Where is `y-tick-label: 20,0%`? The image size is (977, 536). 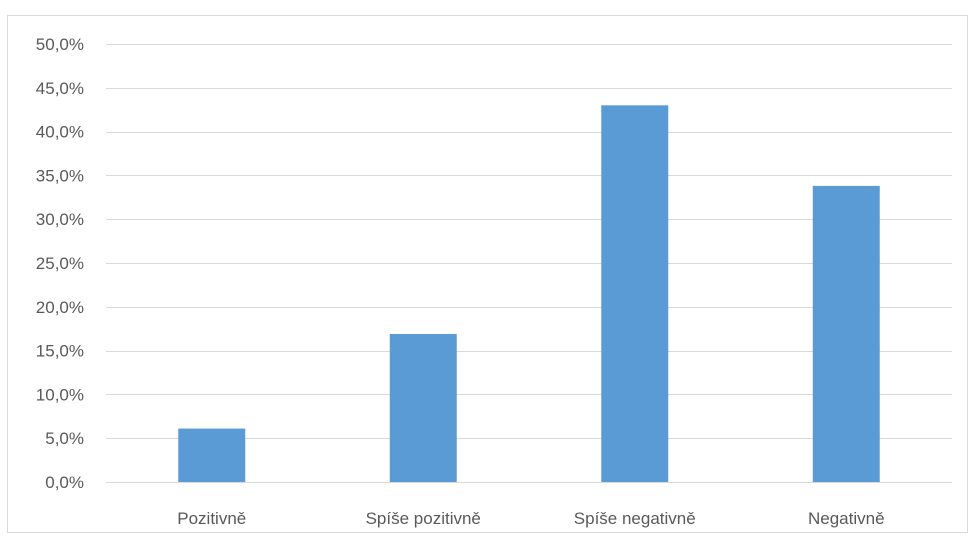 y-tick-label: 20,0% is located at coordinates (60, 307).